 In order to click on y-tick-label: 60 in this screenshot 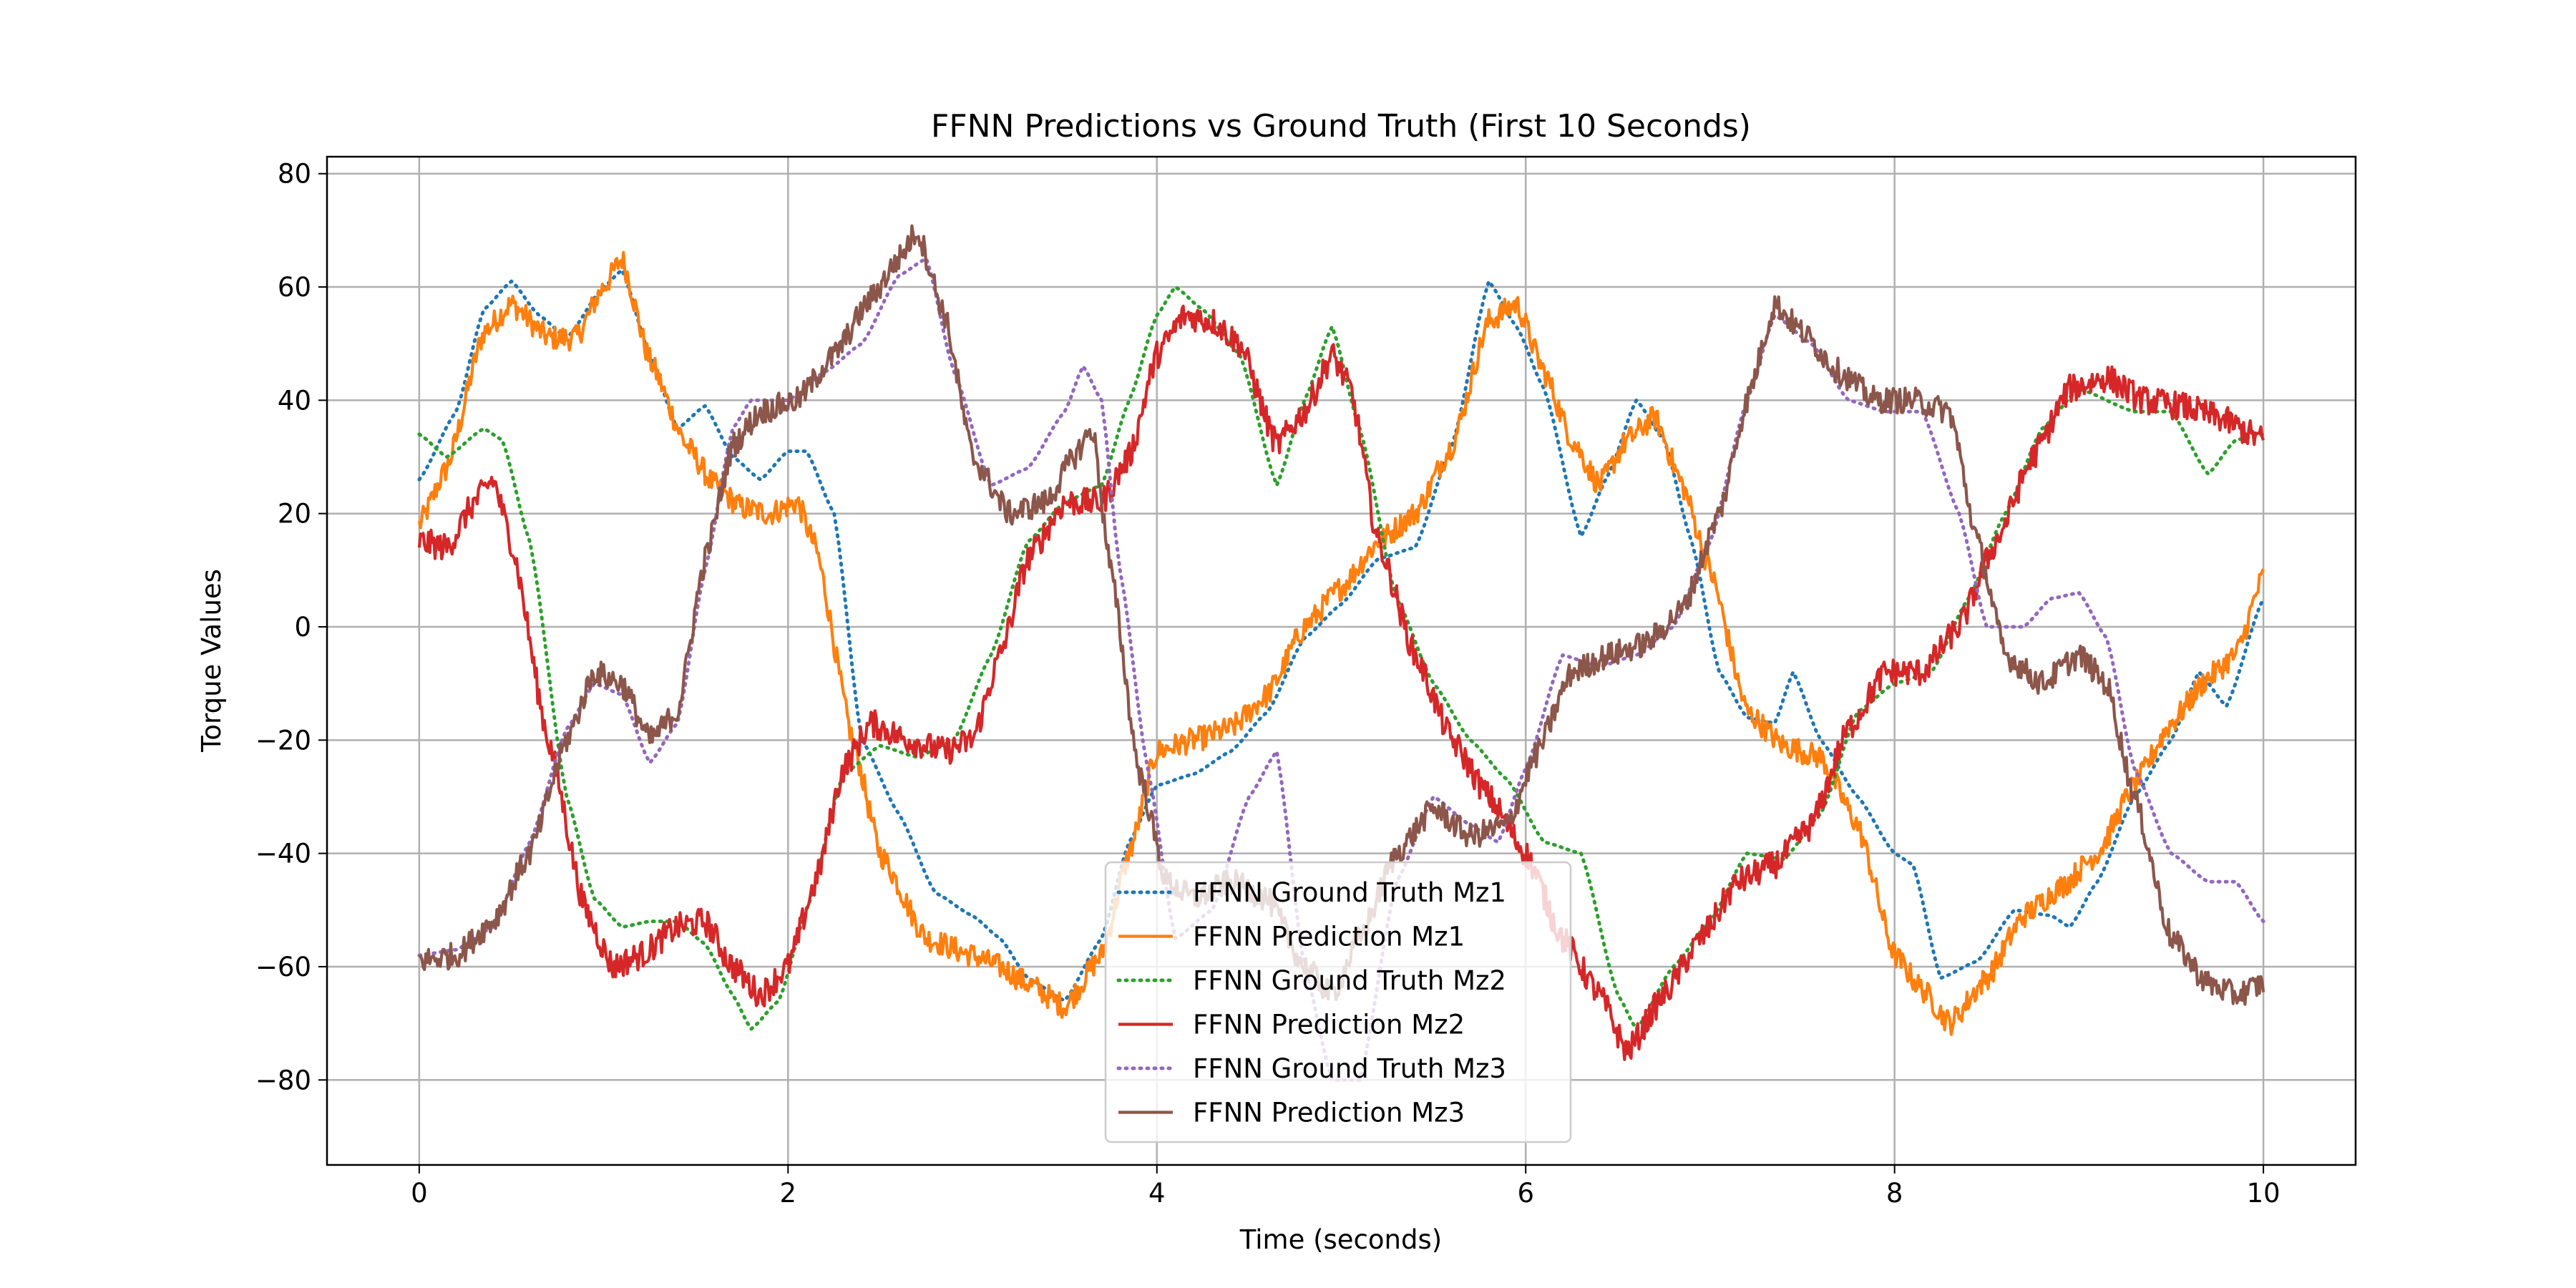, I will do `click(294, 287)`.